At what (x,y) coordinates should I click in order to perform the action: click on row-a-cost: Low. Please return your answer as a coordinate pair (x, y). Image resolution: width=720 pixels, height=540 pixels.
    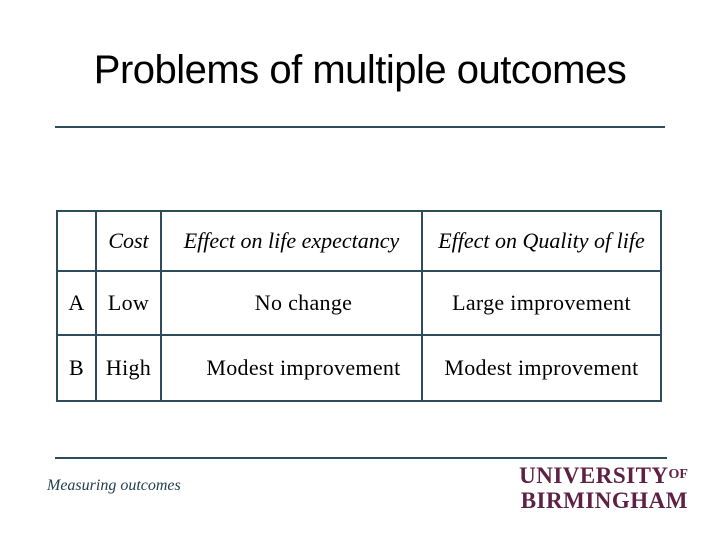
    Looking at the image, I should click on (128, 303).